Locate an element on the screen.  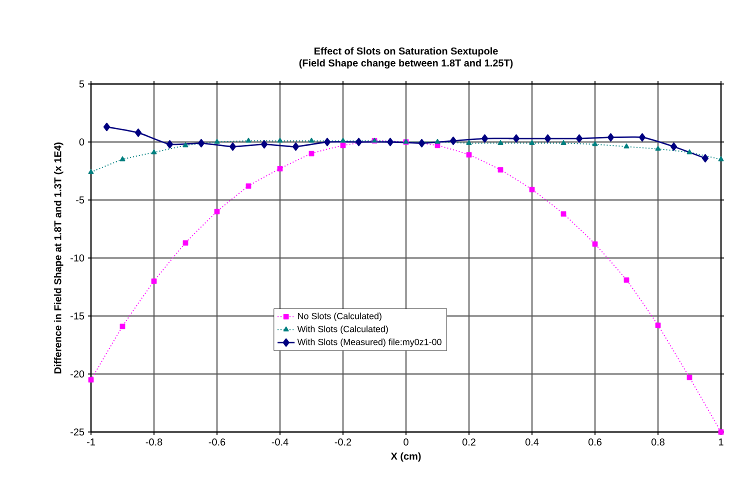
y-tick-label: 0 is located at coordinates (81, 142).